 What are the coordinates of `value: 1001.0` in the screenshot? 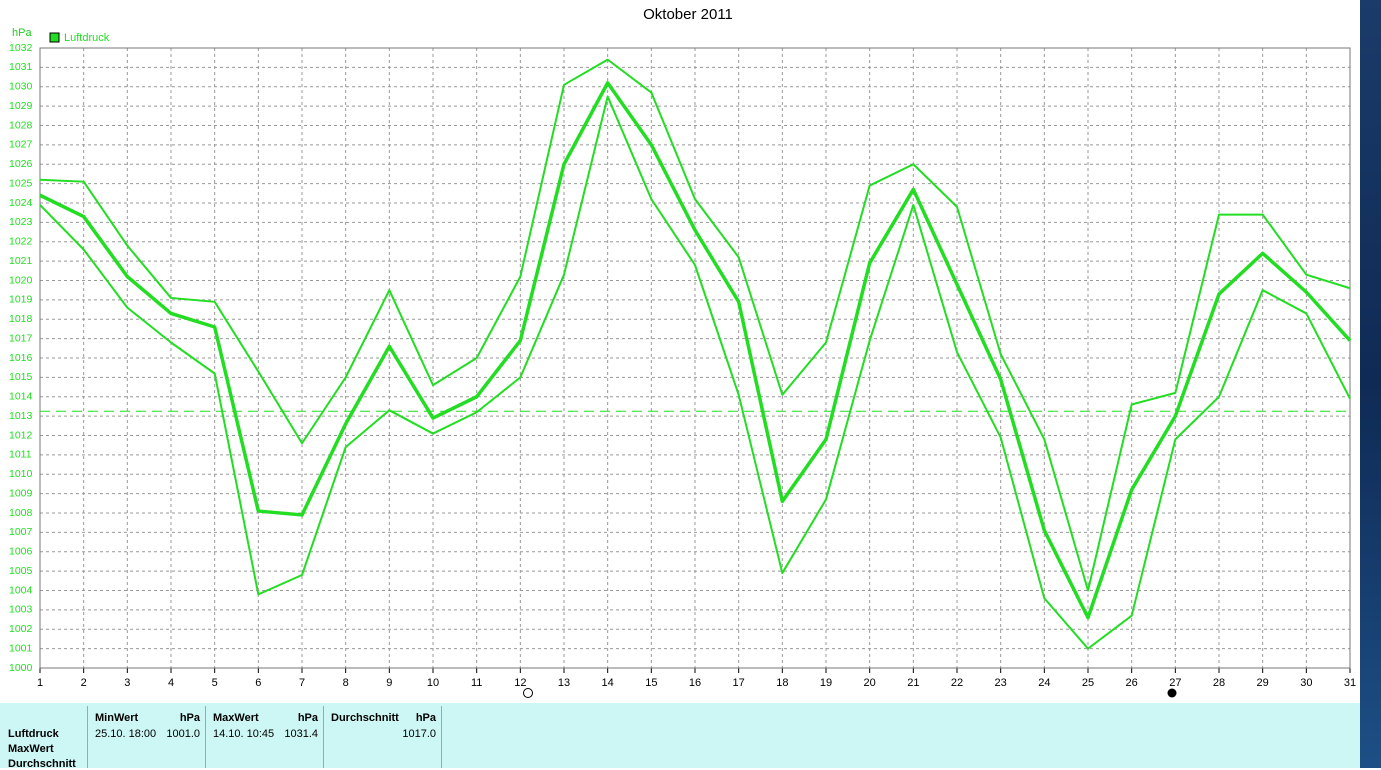 It's located at (183, 734).